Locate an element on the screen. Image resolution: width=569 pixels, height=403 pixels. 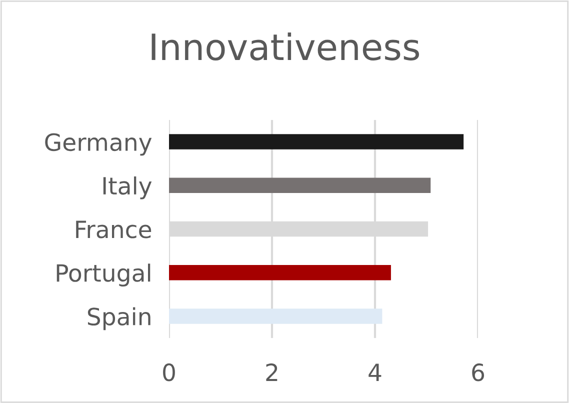
y-tick-label: Spain is located at coordinates (119, 318).